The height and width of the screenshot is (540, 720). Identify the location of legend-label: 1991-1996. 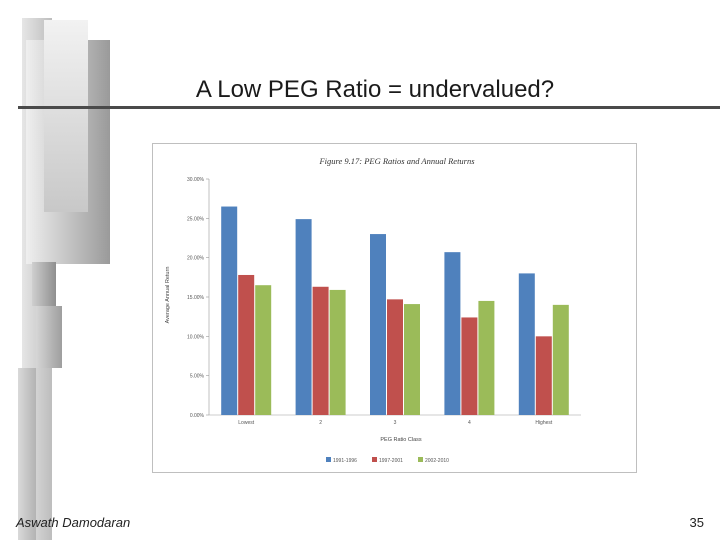
(345, 461).